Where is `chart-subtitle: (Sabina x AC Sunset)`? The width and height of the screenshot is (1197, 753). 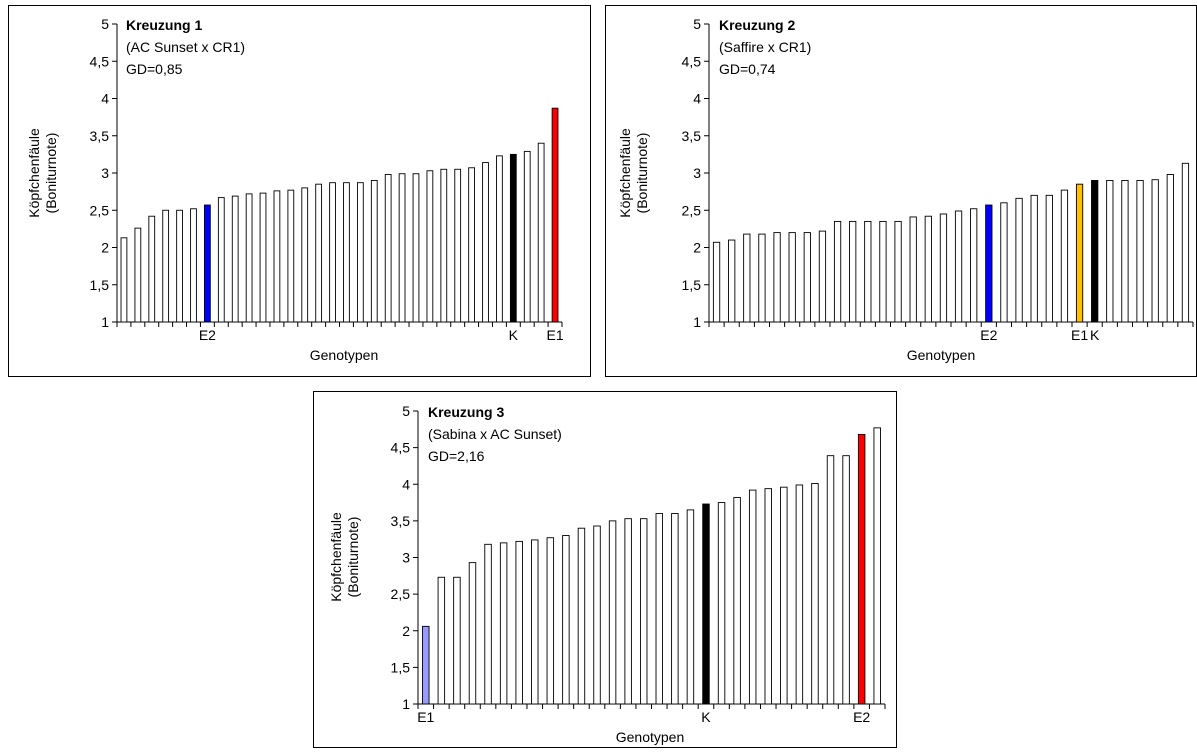
chart-subtitle: (Sabina x AC Sunset) is located at coordinates (495, 434).